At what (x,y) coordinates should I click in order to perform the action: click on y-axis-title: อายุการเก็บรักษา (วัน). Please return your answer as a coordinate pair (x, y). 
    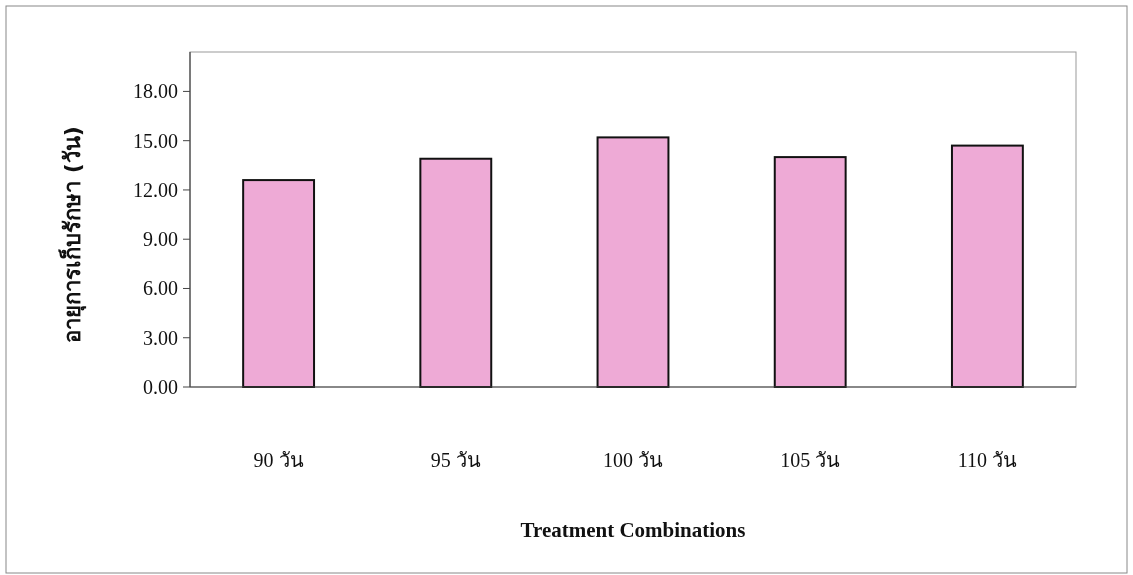
    Looking at the image, I should click on (72, 234).